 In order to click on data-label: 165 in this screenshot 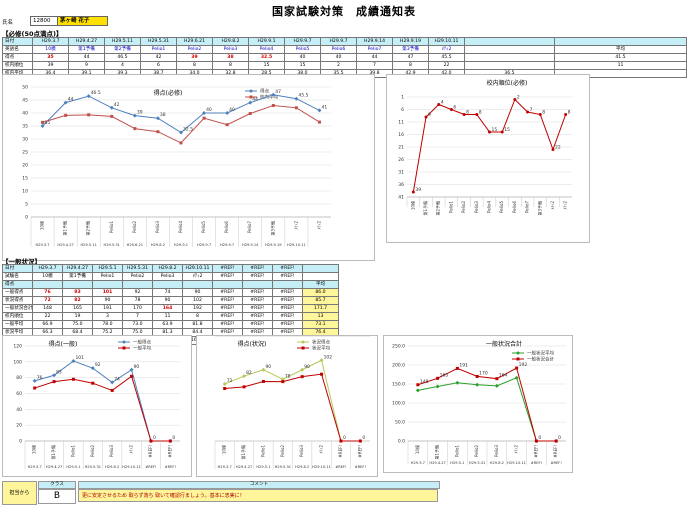, I will do `click(444, 375)`.